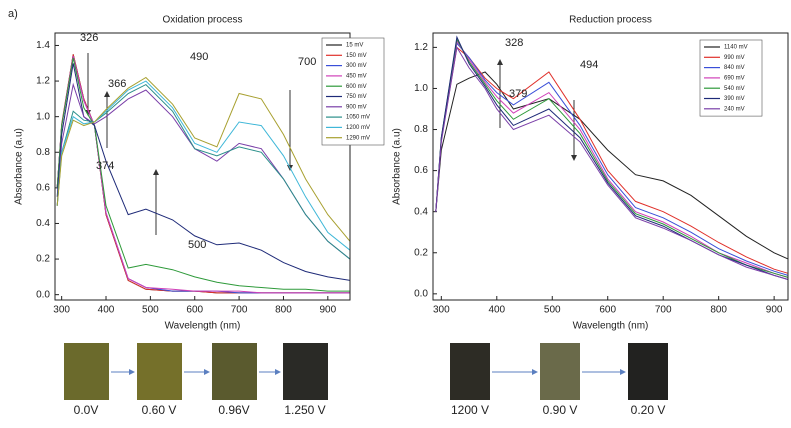 Image resolution: width=791 pixels, height=428 pixels. What do you see at coordinates (307, 62) in the screenshot?
I see `annotation: 700` at bounding box center [307, 62].